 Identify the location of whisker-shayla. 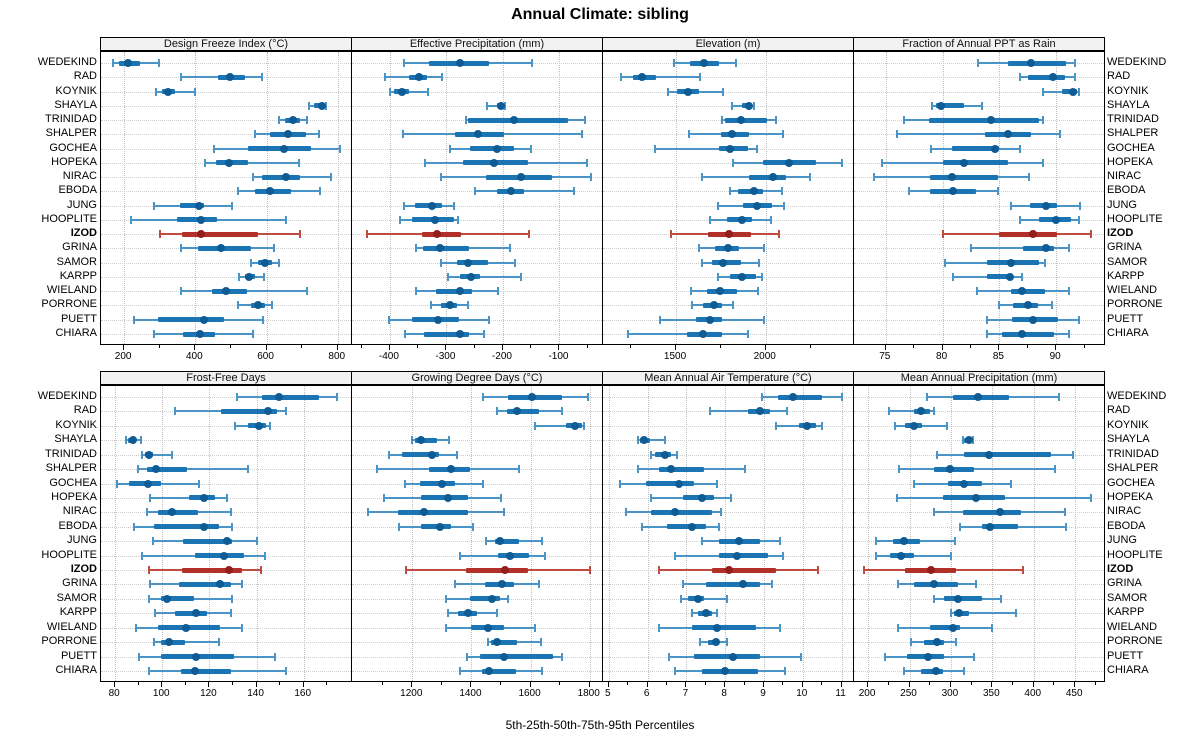
(496, 105).